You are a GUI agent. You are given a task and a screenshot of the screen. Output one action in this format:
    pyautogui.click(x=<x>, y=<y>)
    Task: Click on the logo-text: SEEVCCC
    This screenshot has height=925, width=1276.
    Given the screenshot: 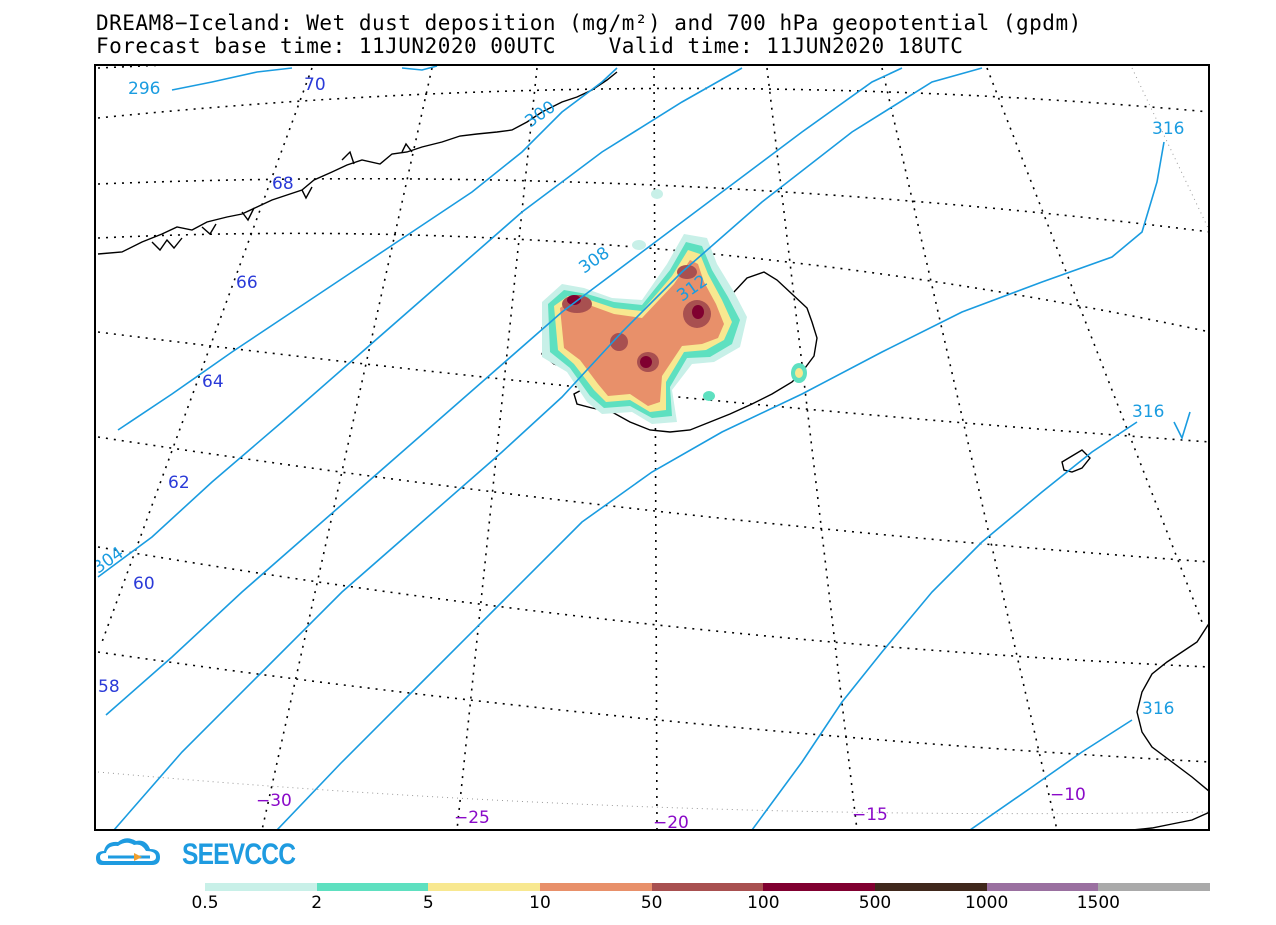 What is the action you would take?
    pyautogui.click(x=239, y=854)
    